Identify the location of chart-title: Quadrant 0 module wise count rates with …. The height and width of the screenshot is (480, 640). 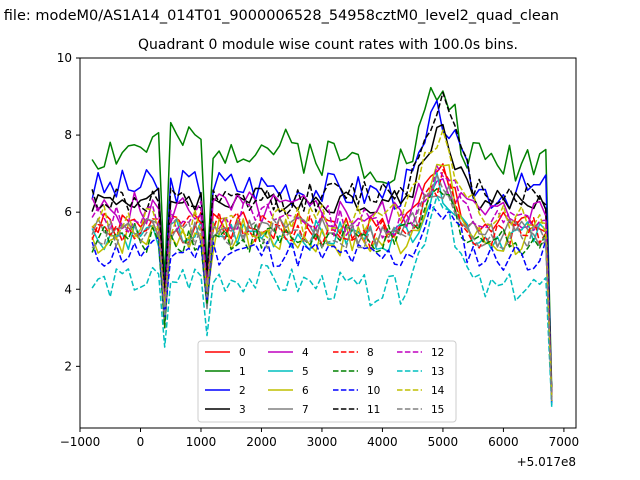
(328, 45).